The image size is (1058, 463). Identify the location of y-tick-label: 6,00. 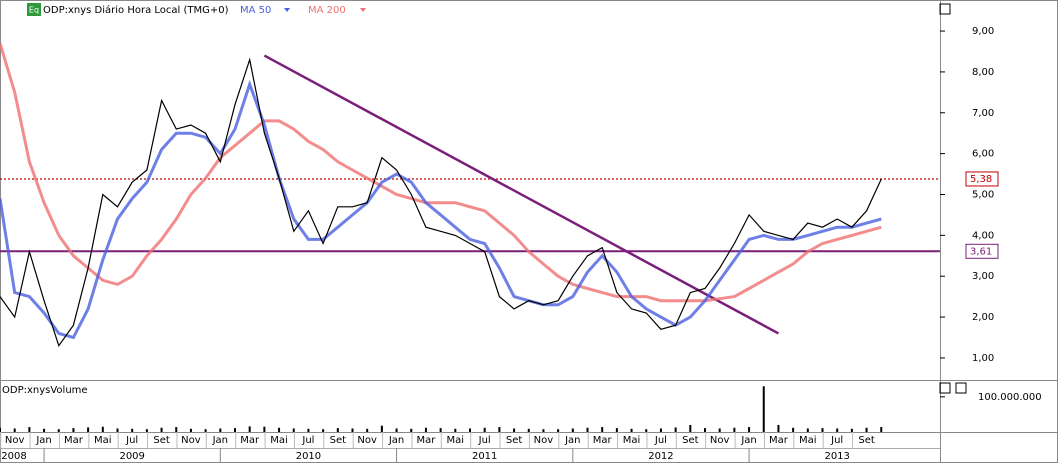
(983, 154).